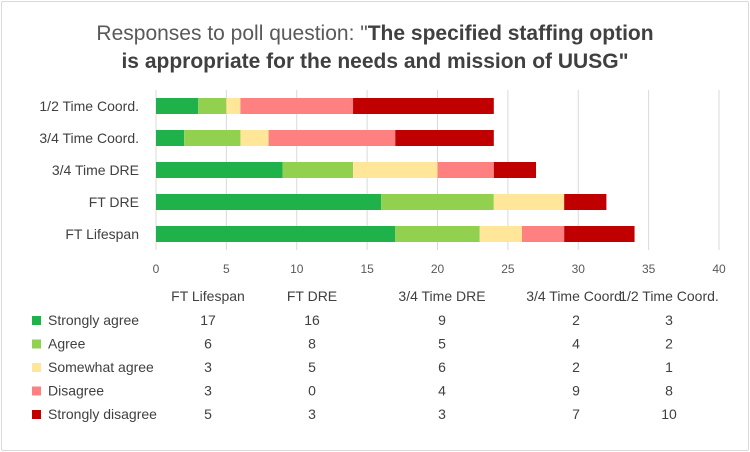  Describe the element at coordinates (719, 269) in the screenshot. I see `x-tick-label: 40` at that location.